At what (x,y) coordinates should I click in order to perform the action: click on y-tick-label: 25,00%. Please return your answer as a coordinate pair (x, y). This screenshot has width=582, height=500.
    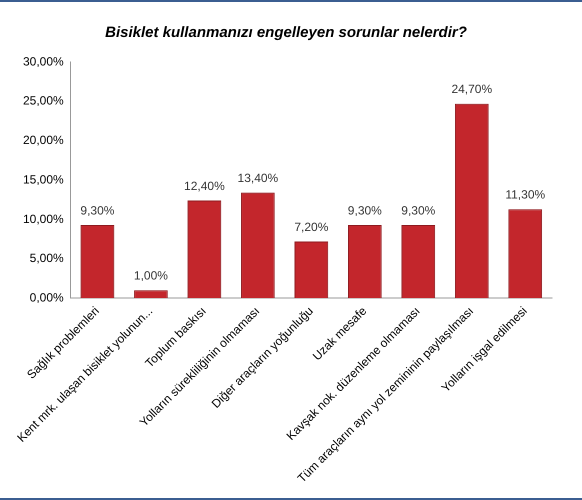
    Looking at the image, I should click on (43, 101).